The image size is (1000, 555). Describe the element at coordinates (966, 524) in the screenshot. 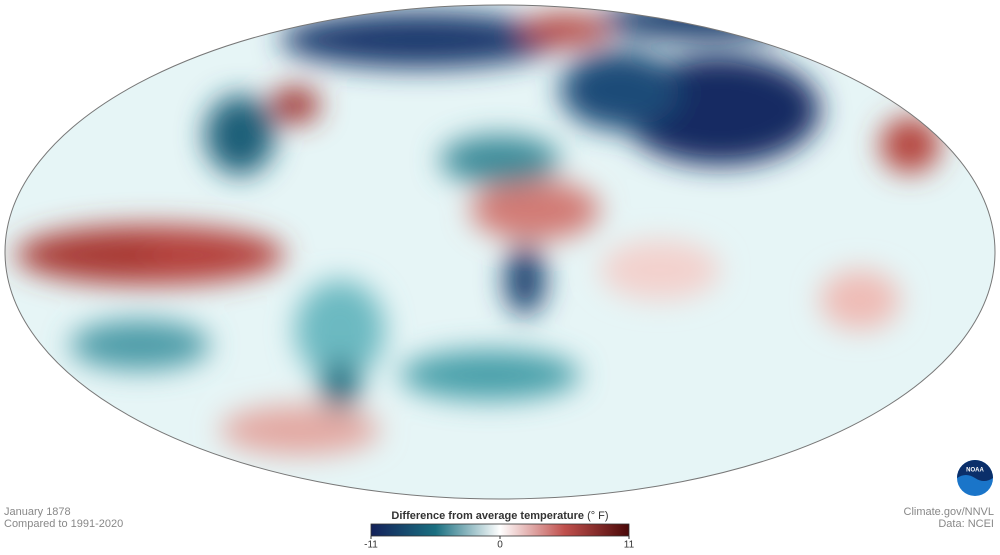

I see `credit-data: Data: NCEI` at that location.